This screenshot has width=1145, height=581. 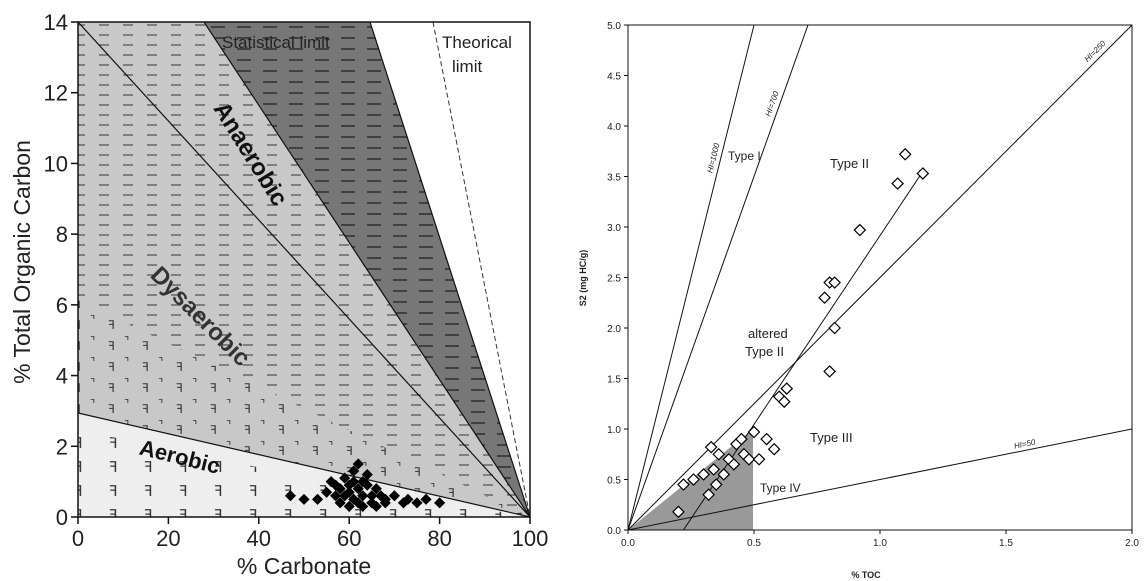 I want to click on left-data-points, so click(x=365, y=485).